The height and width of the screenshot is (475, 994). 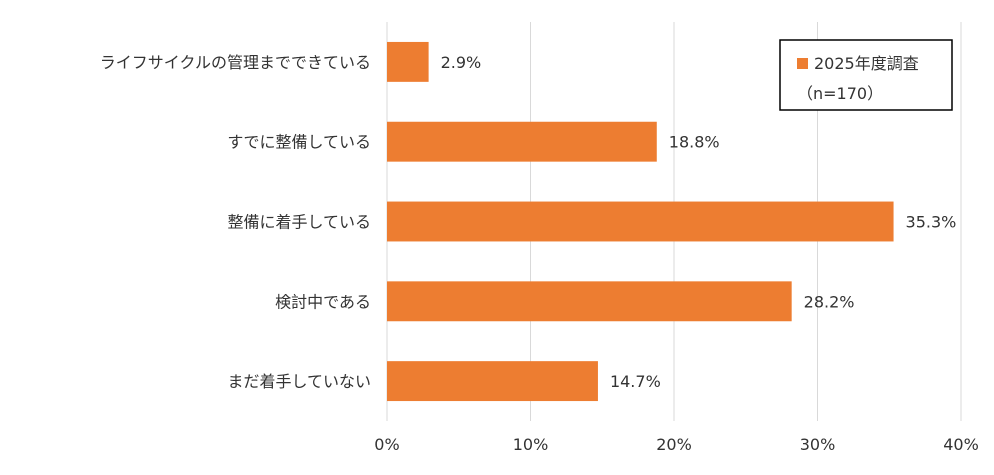 I want to click on x-tick-label: 40%, so click(x=961, y=444).